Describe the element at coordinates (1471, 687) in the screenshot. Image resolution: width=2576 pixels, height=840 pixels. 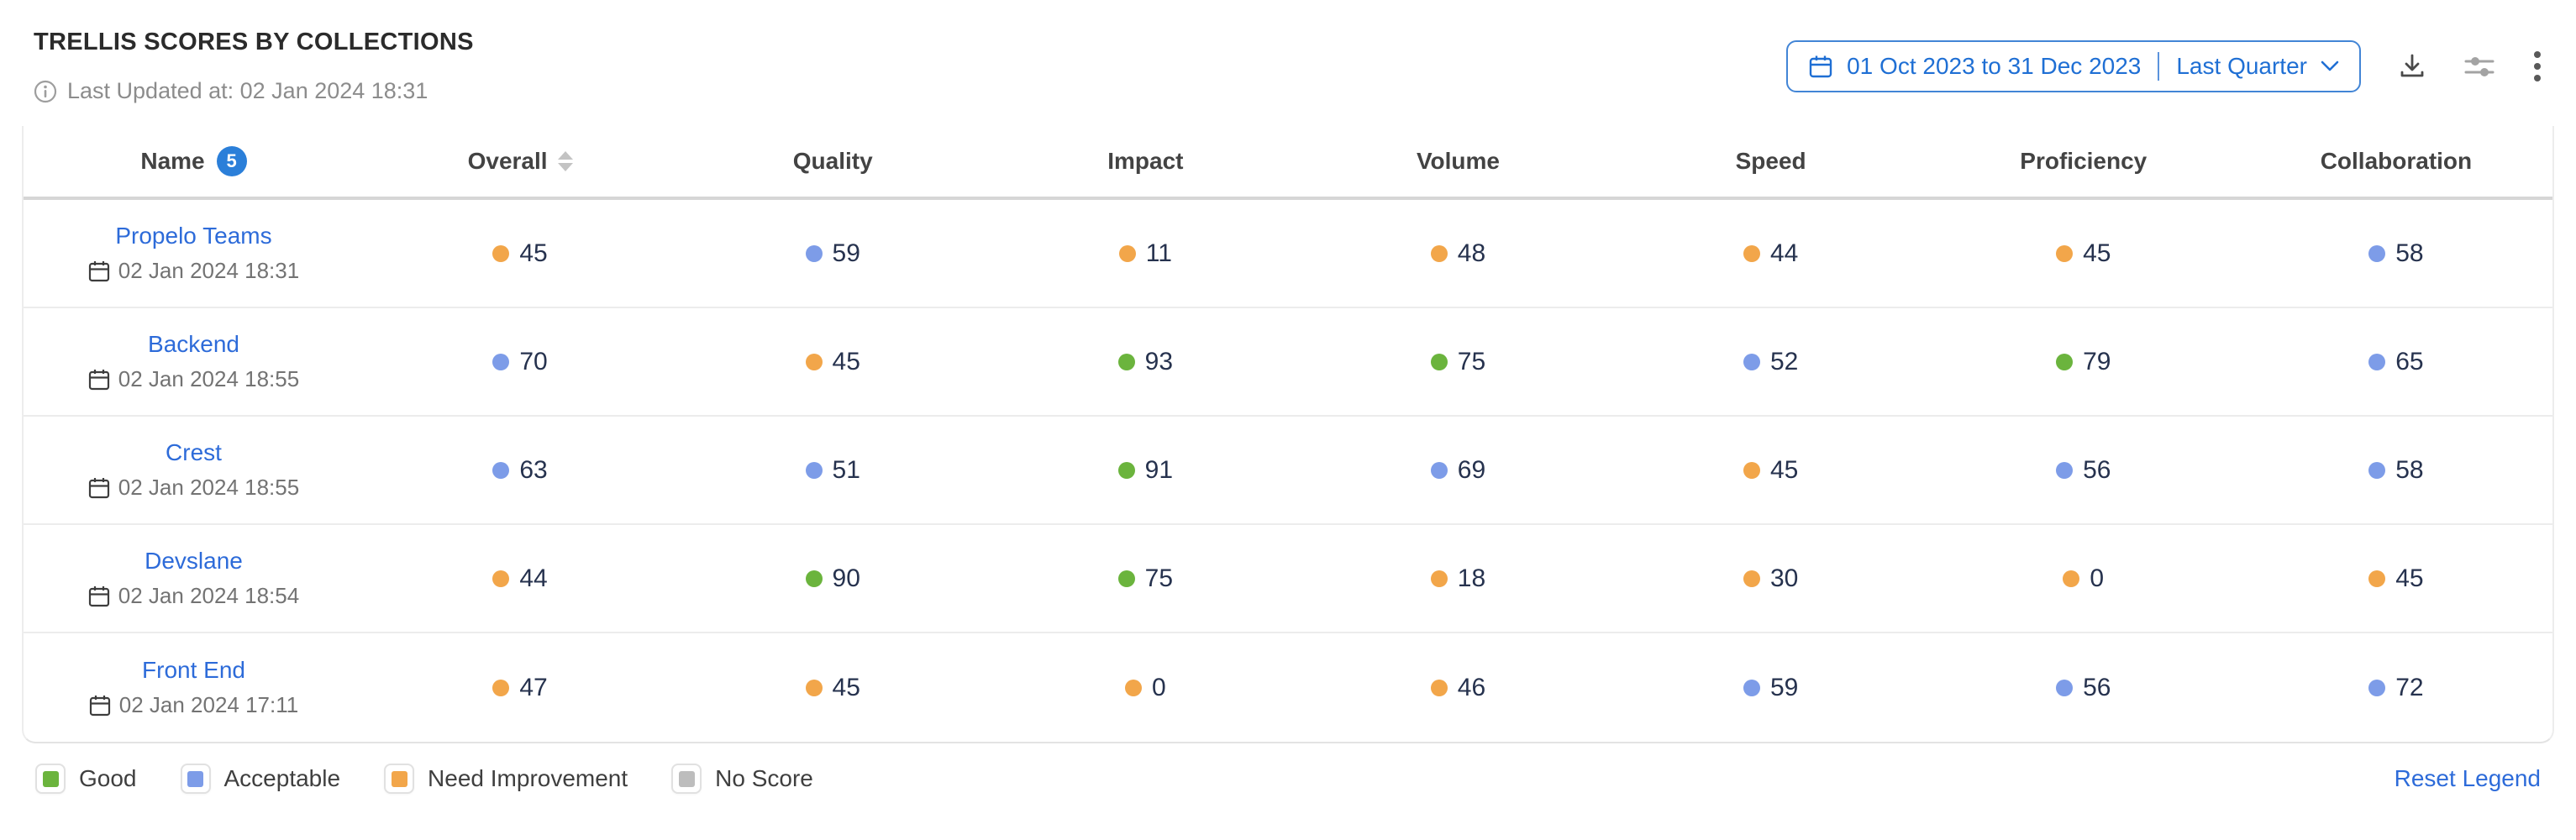
I see `score-value: 46` at that location.